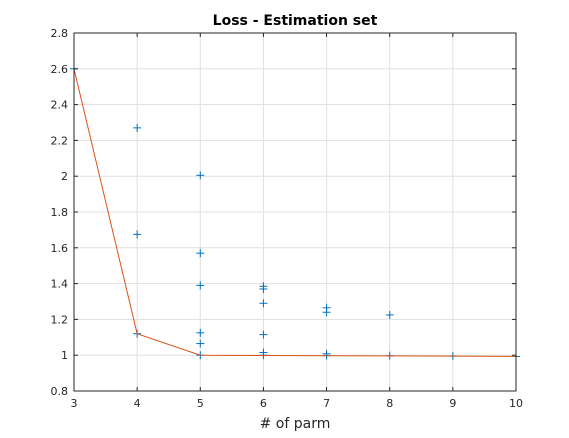  I want to click on chart-title: Loss - Estimation set, so click(295, 21).